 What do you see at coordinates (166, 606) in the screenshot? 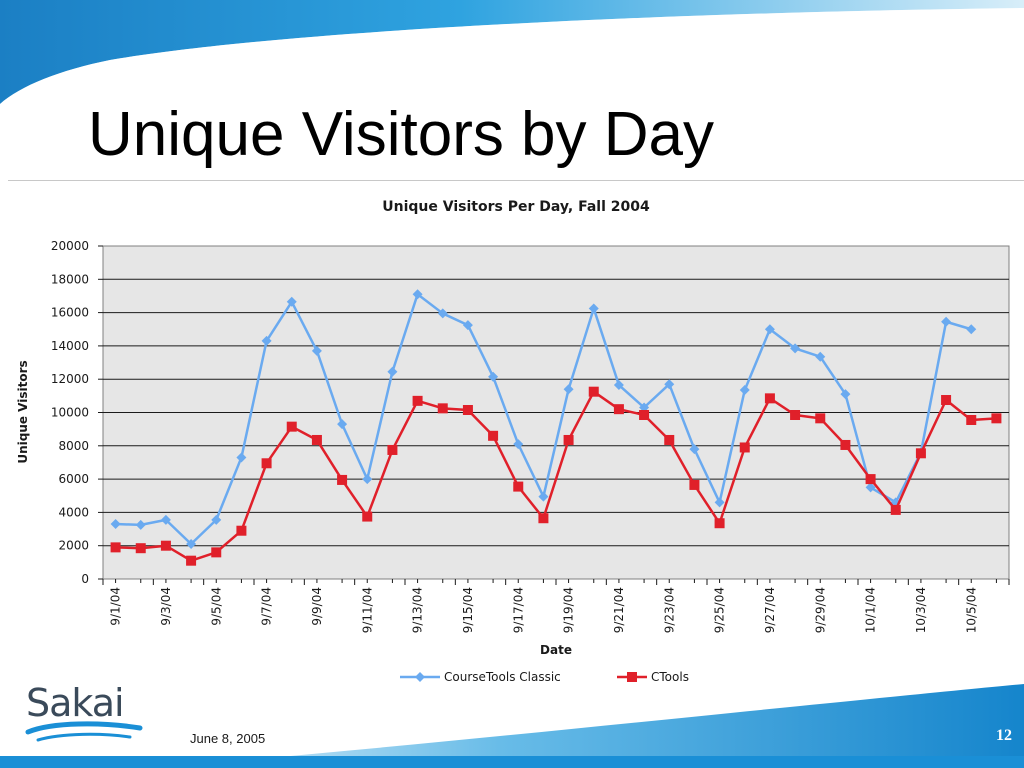
I see `x-tick-label: 9/3/04` at bounding box center [166, 606].